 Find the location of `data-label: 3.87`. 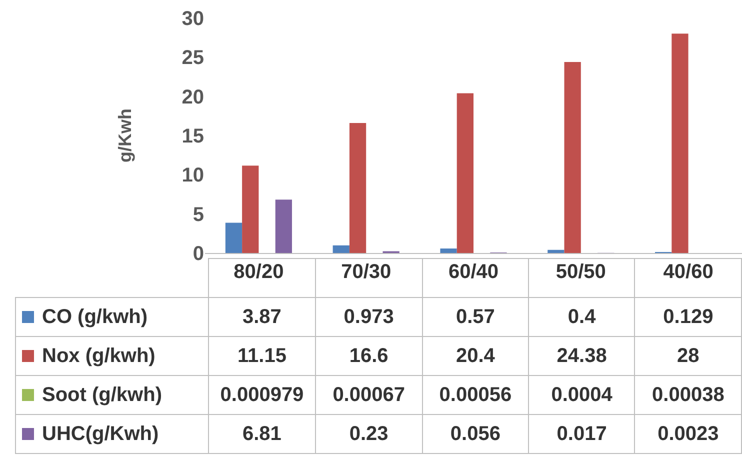

data-label: 3.87 is located at coordinates (262, 317).